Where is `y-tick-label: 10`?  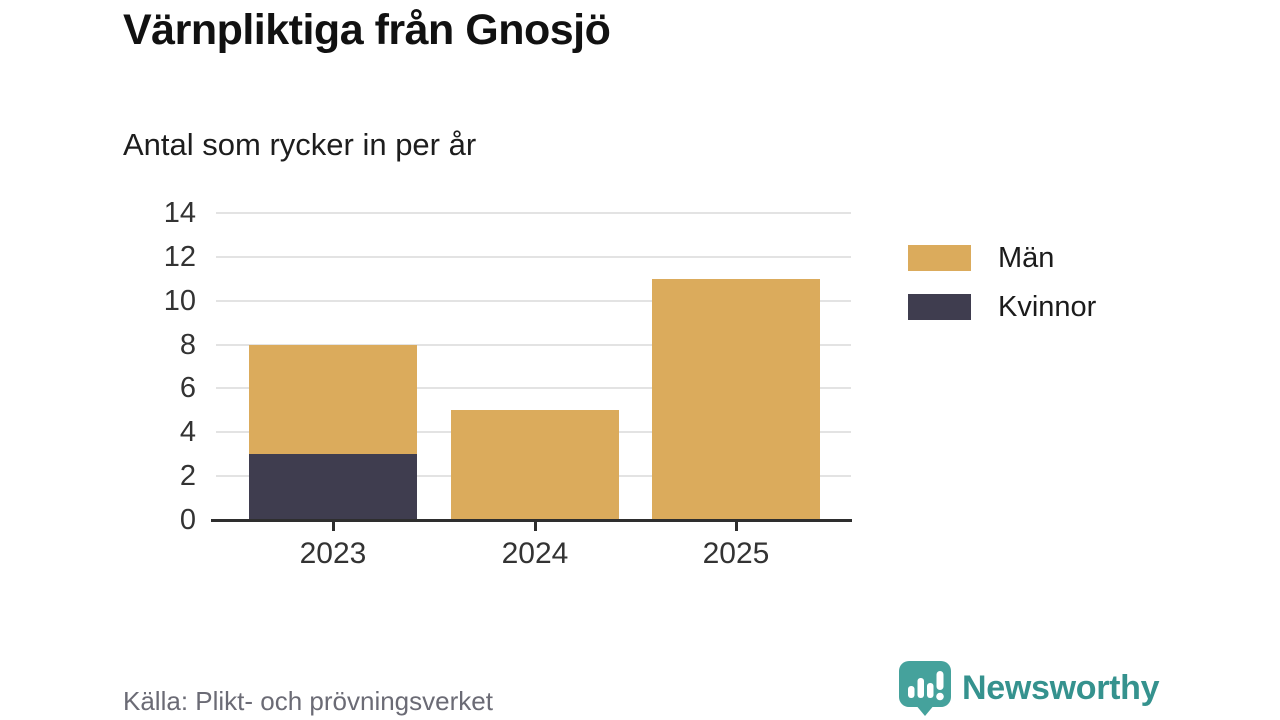 y-tick-label: 10 is located at coordinates (179, 300).